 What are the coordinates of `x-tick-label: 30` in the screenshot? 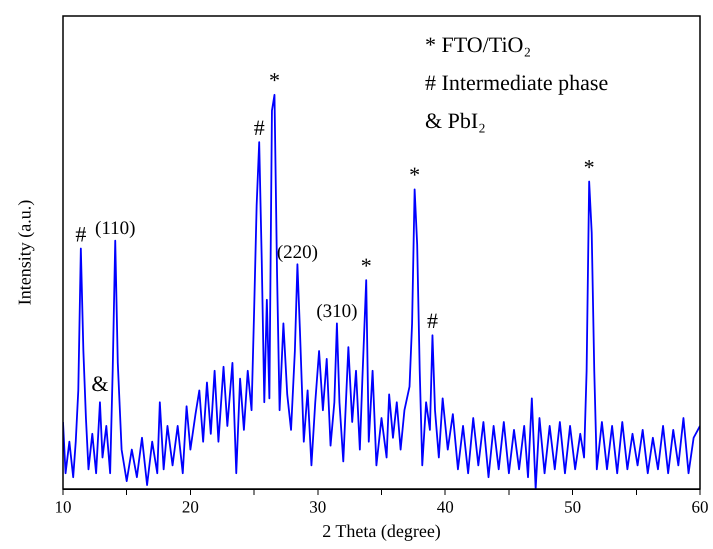 It's located at (317, 507).